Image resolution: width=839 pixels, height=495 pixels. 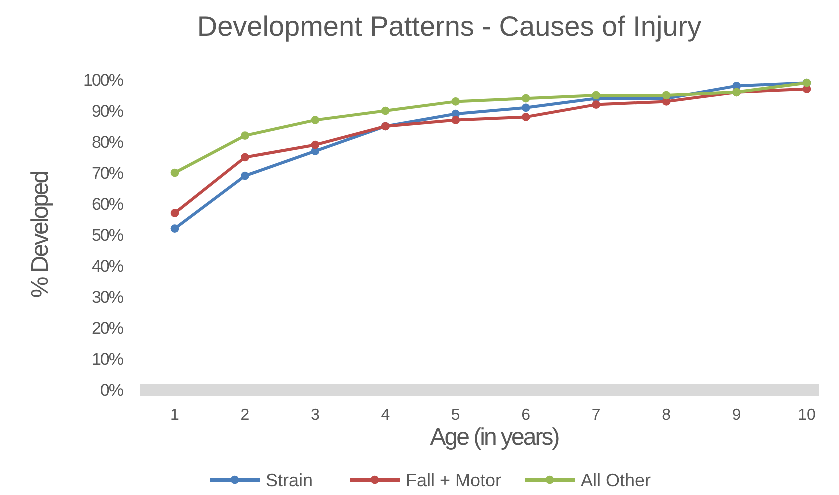 What do you see at coordinates (449, 26) in the screenshot?
I see `chart-title: Development Patterns - Causes of Injury` at bounding box center [449, 26].